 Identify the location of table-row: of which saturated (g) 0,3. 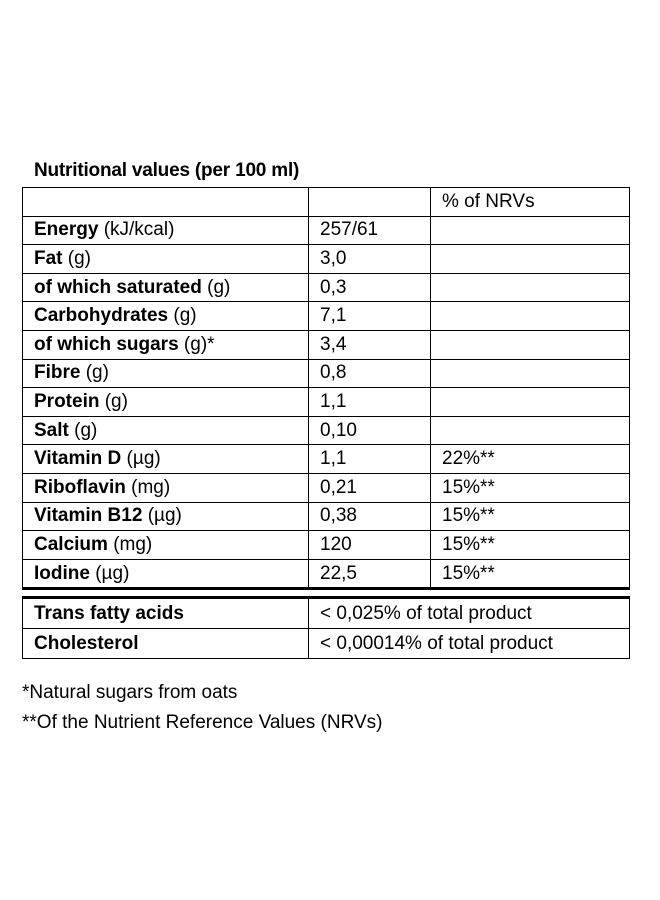
(326, 287).